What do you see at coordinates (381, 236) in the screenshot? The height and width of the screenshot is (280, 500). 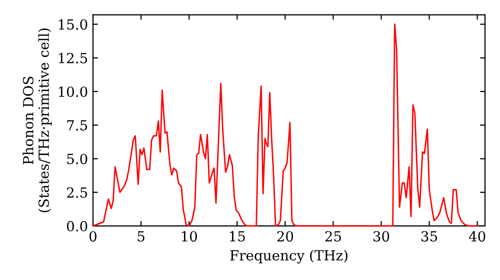 I see `x-tick-label: 30` at bounding box center [381, 236].